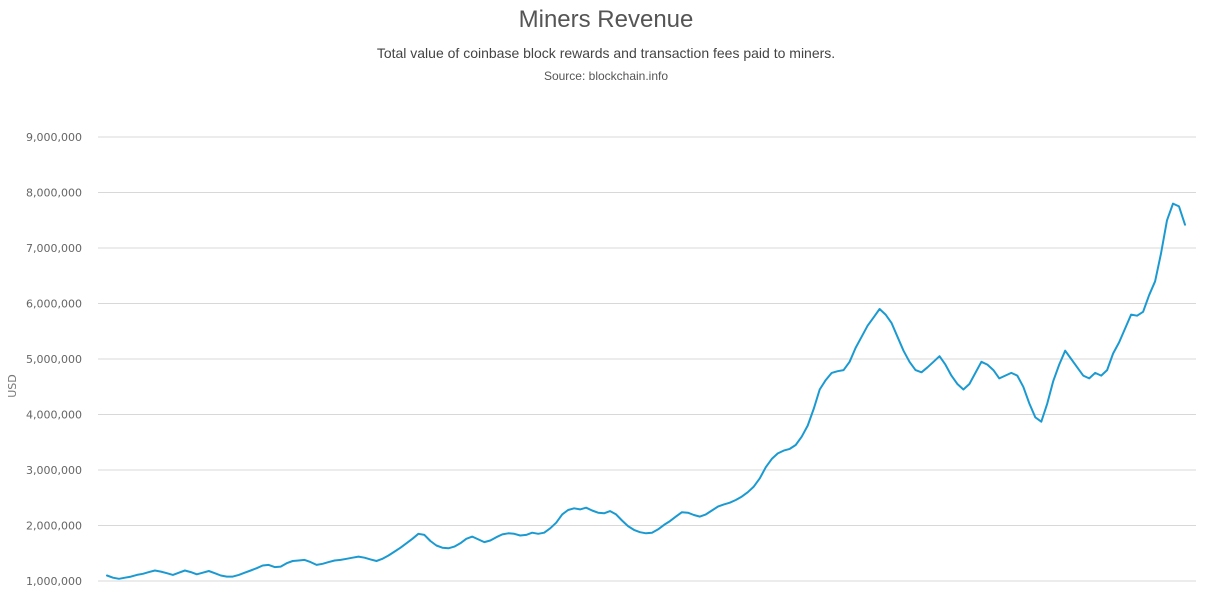  What do you see at coordinates (54, 193) in the screenshot?
I see `y-tick-label: 8,000,000` at bounding box center [54, 193].